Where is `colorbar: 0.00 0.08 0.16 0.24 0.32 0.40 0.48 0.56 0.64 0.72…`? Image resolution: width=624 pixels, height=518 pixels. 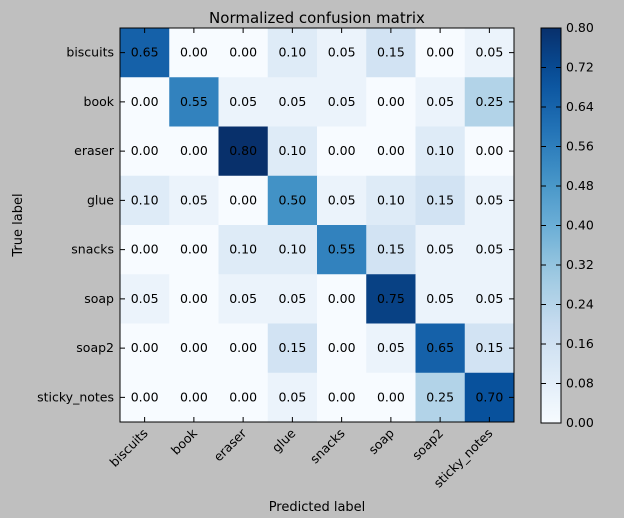
colorbar: 0.00 0.08 0.16 0.24 0.32 0.40 0.48 0.56 0.64 0.72… is located at coordinates (567, 225).